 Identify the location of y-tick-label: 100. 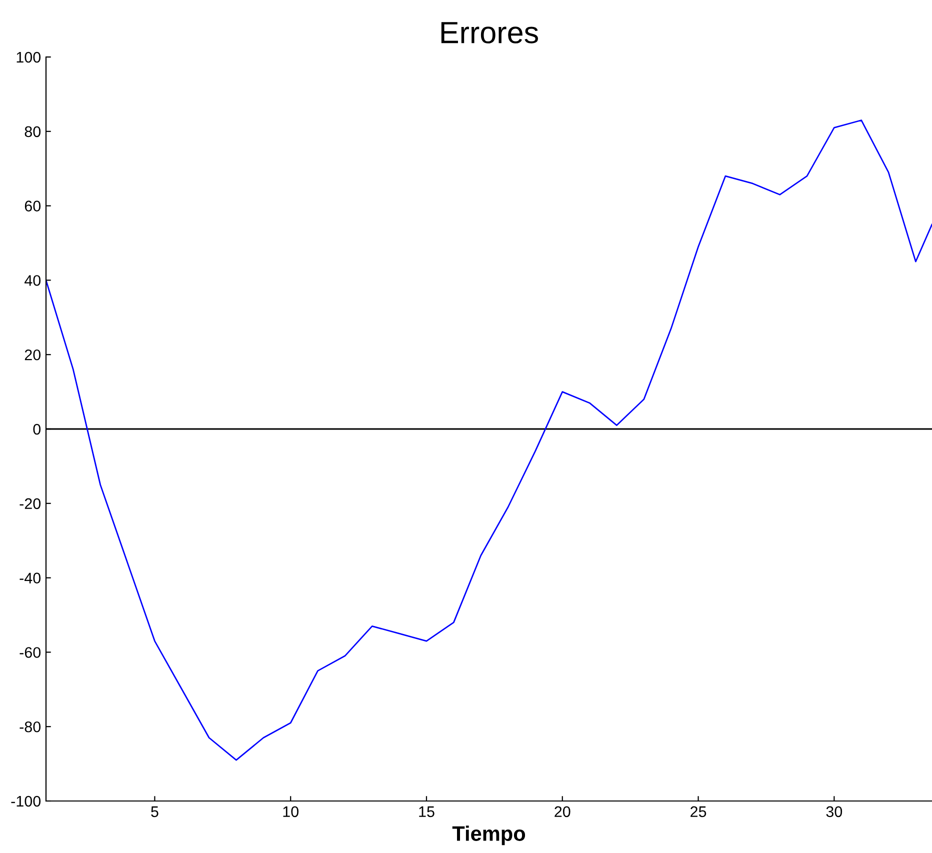
(28, 57).